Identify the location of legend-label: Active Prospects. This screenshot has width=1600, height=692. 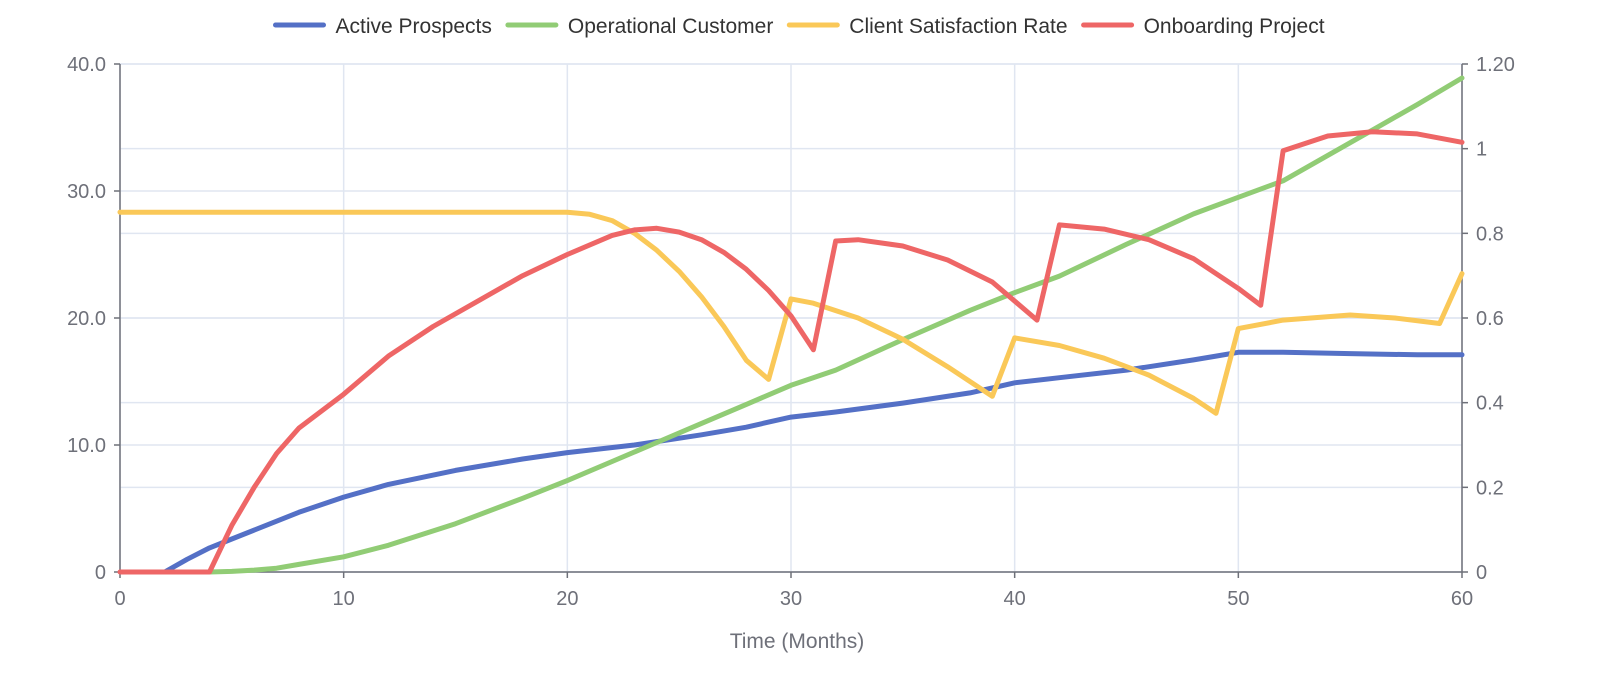
(414, 26).